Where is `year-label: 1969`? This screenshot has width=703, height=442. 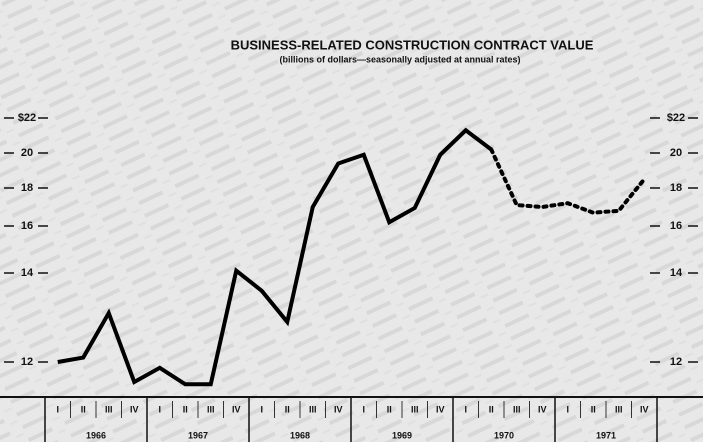 year-label: 1969 is located at coordinates (402, 435).